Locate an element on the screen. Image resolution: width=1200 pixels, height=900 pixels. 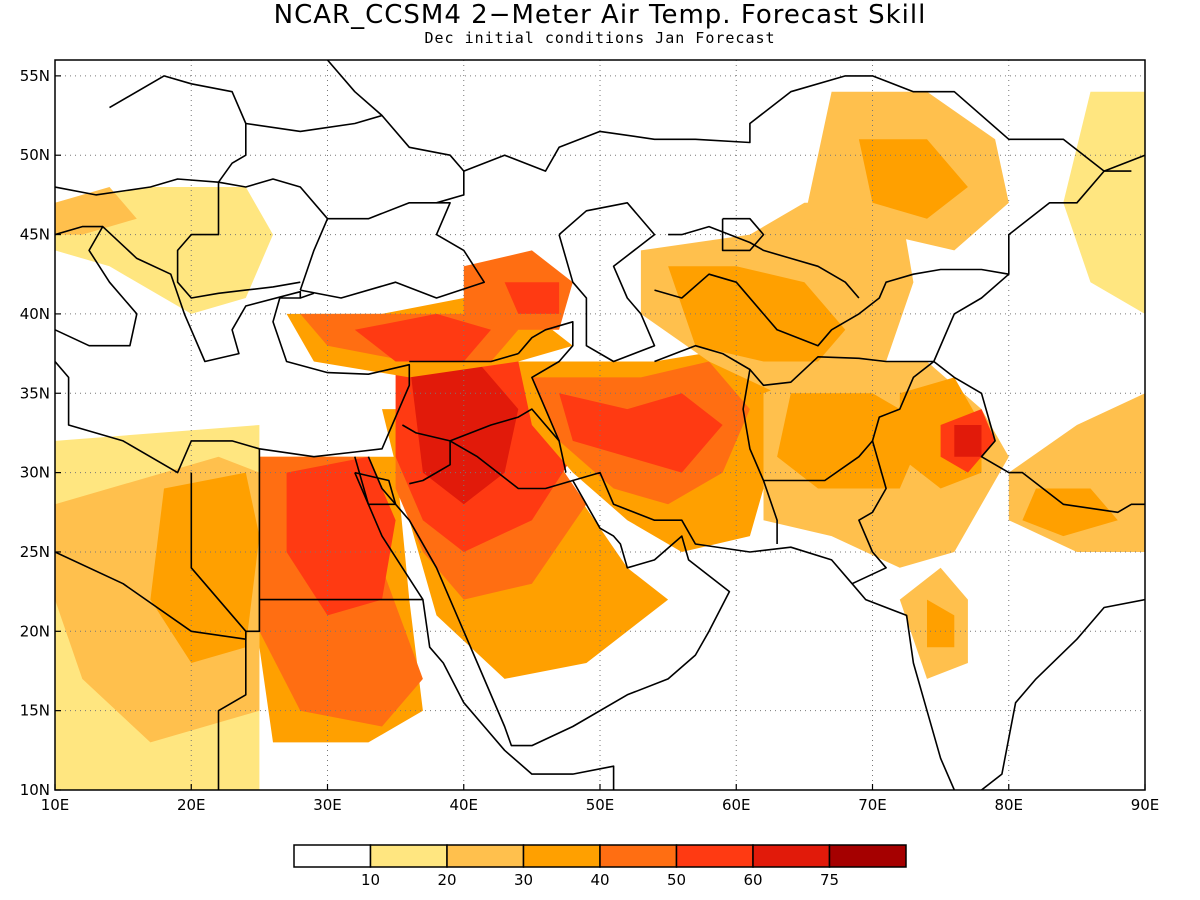
lat-tick-label: 15N is located at coordinates (35, 711).